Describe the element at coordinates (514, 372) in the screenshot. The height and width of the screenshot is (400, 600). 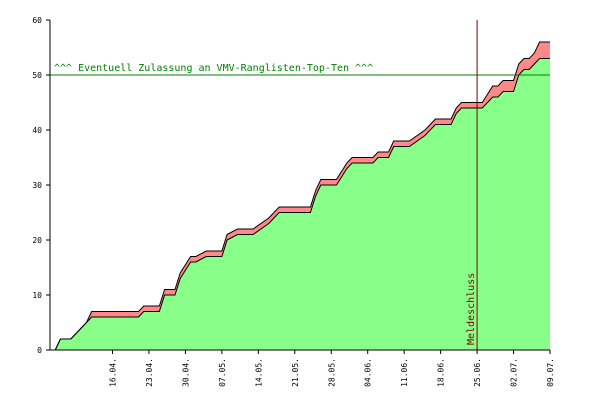
I see `x-tick-label: 02.07.` at that location.